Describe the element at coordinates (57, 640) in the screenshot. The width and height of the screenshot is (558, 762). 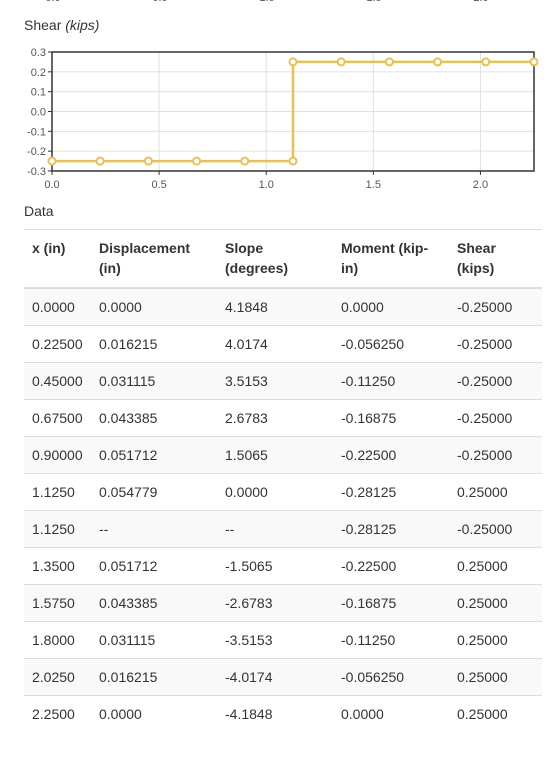
I see `table-cell: 1.8000` at that location.